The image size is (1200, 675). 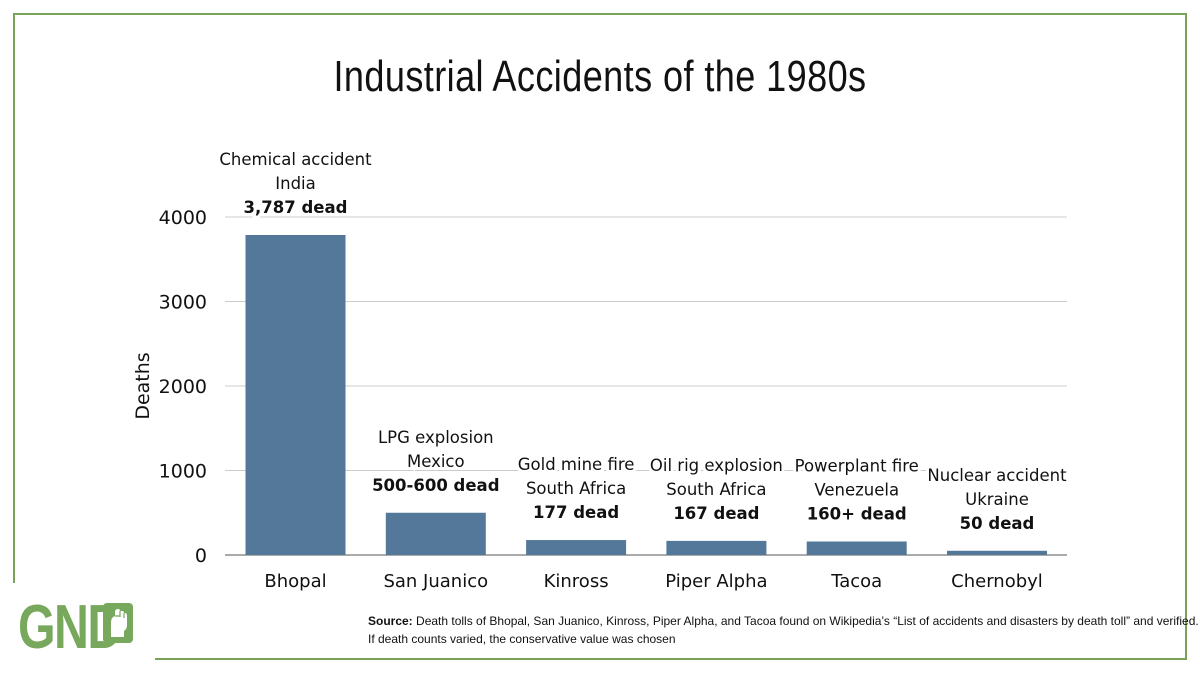 I want to click on x-tick-label: Bhopal, so click(x=295, y=581).